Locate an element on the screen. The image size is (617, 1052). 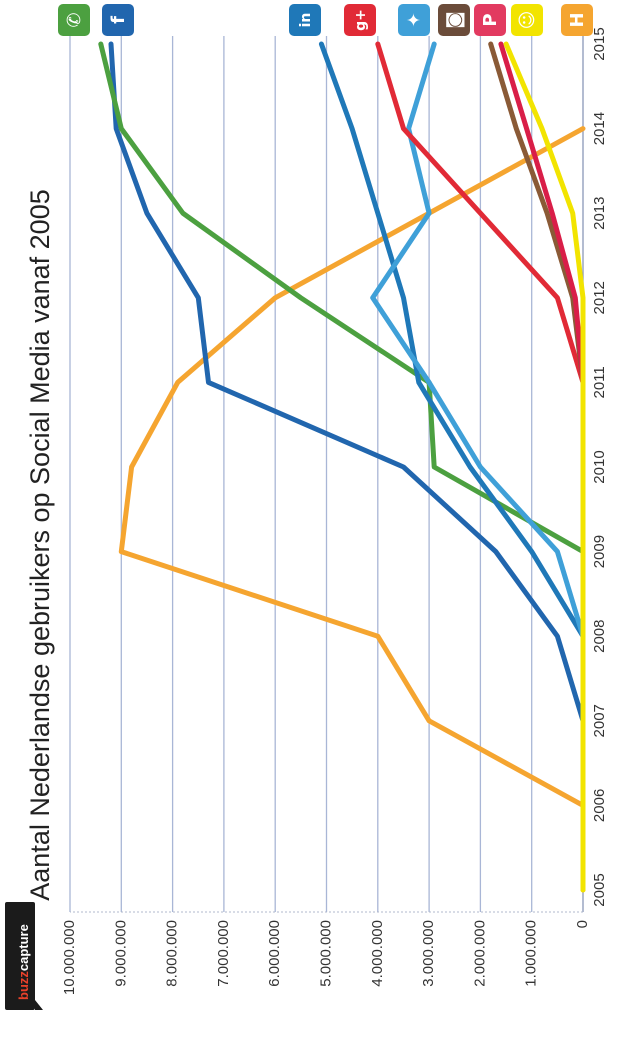
y-tick-label: 1.000.000 is located at coordinates (531, 953).